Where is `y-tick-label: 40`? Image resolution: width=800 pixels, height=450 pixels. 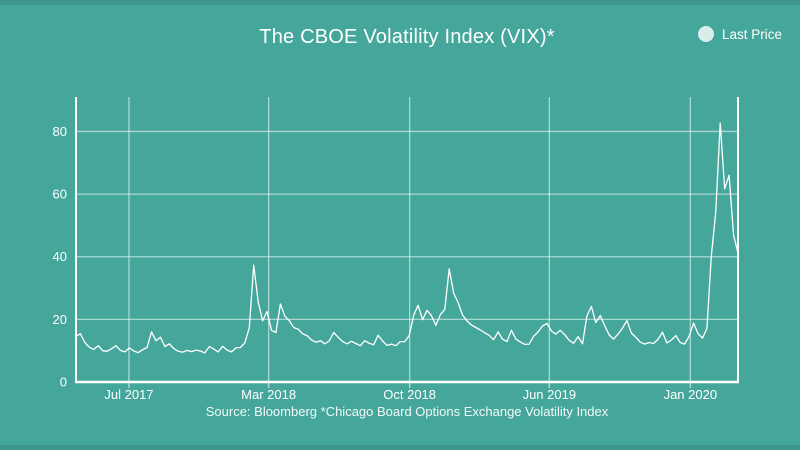 y-tick-label: 40 is located at coordinates (60, 256).